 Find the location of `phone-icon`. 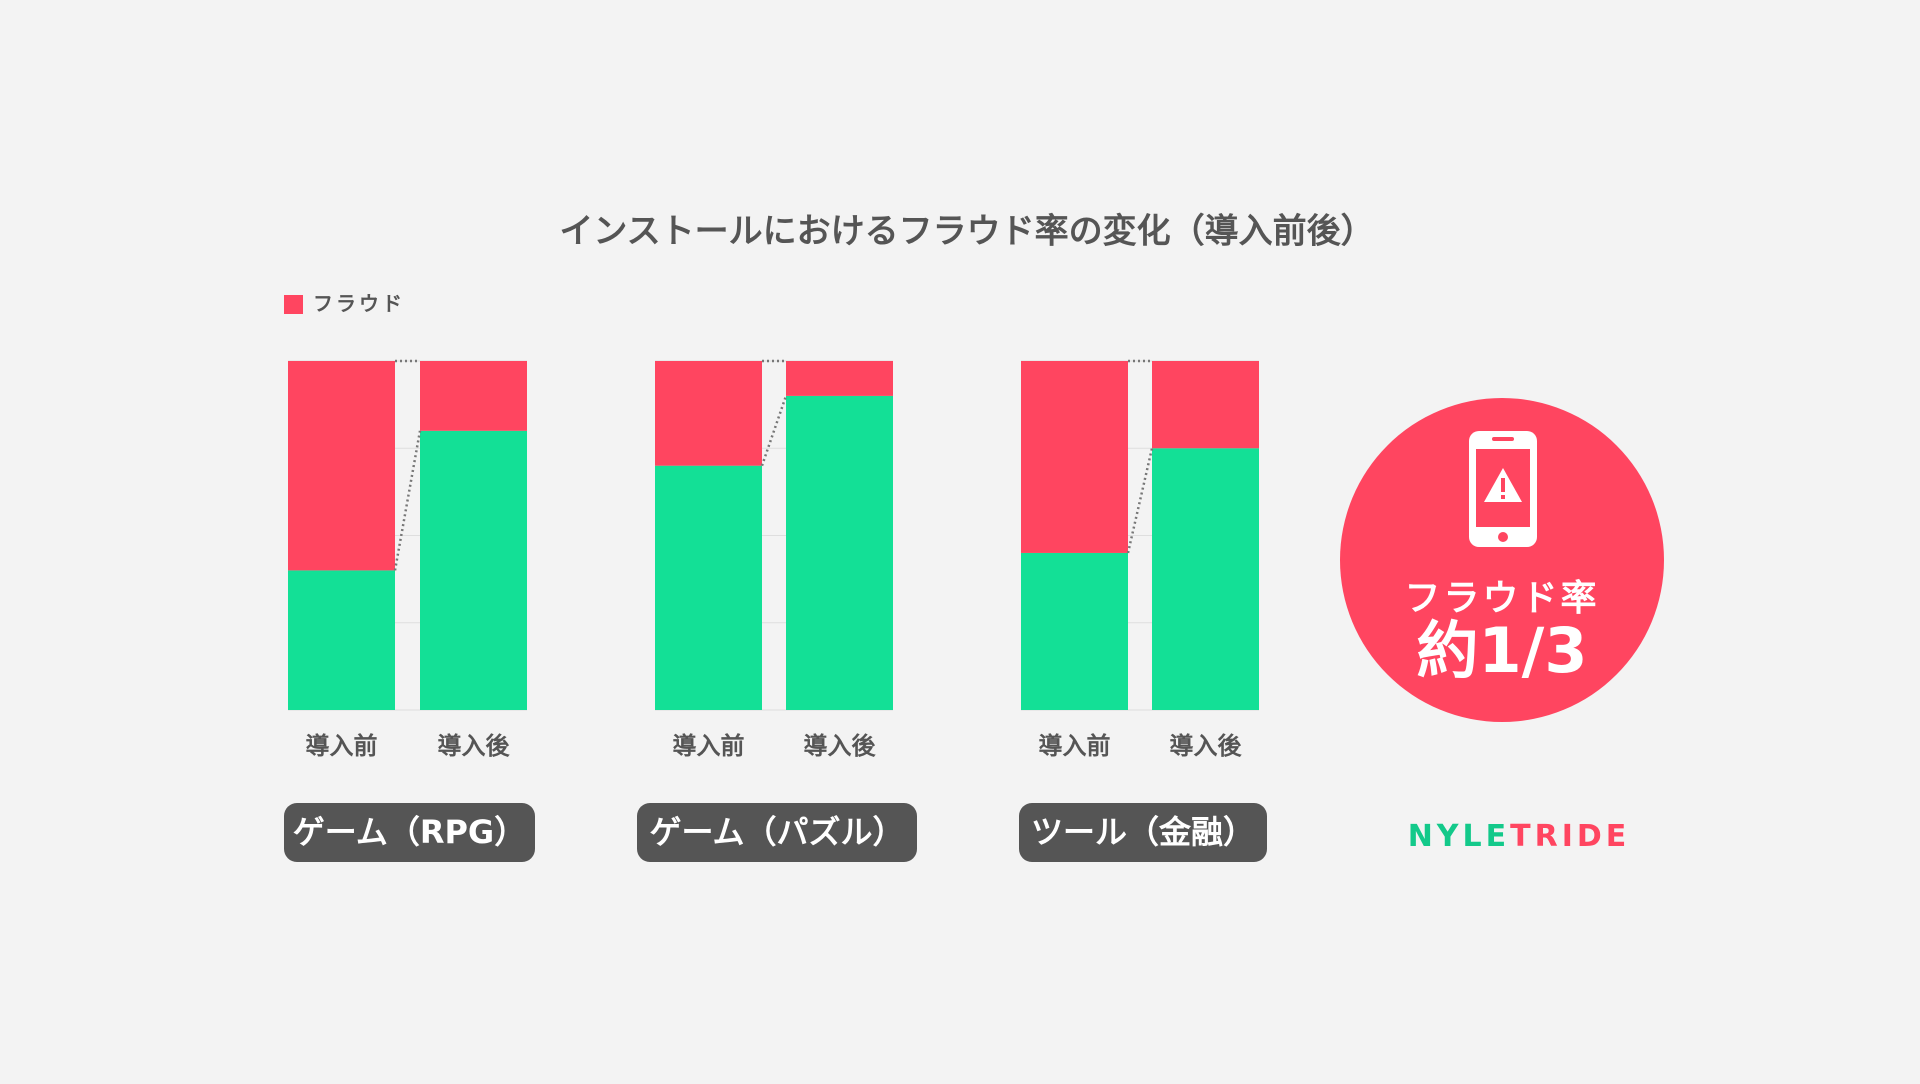

phone-icon is located at coordinates (1503, 489).